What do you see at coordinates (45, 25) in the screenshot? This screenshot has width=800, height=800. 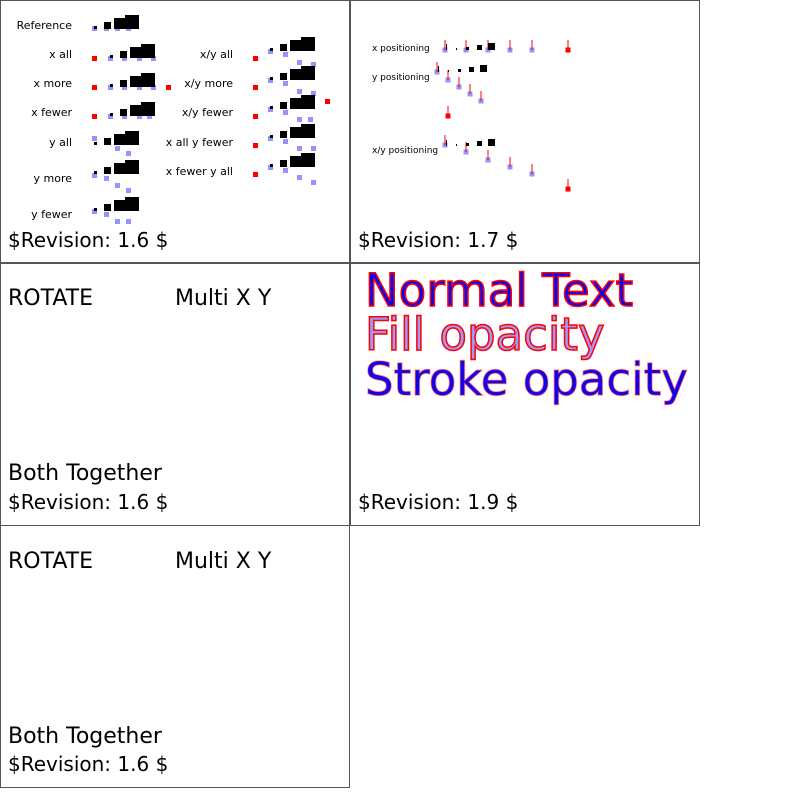 I see `label-reference: Reference` at bounding box center [45, 25].